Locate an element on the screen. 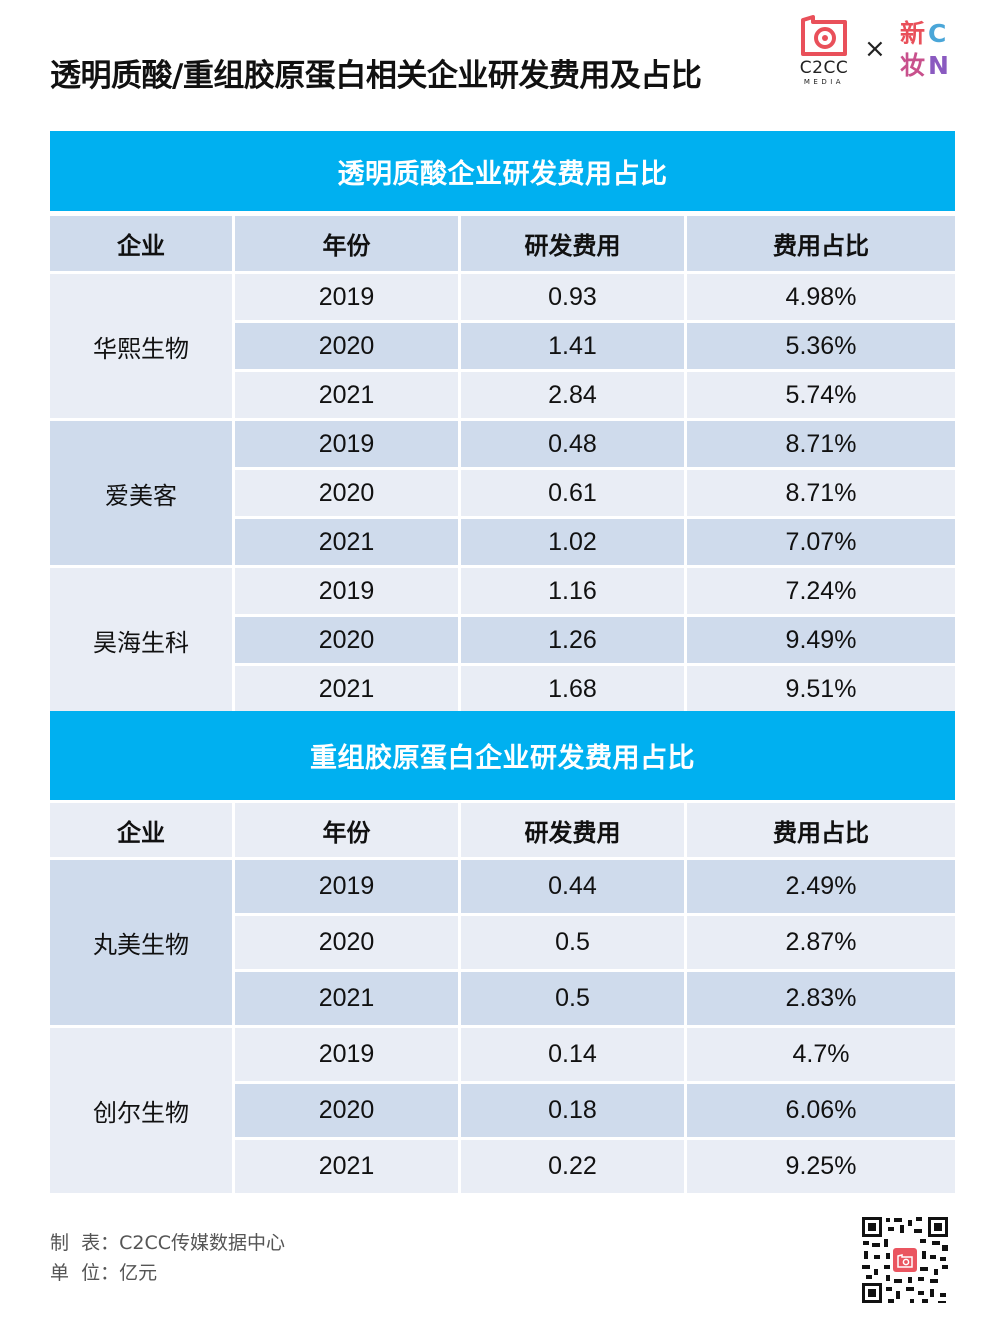 The height and width of the screenshot is (1333, 1000). cost-cell: 1.16 is located at coordinates (572, 591).